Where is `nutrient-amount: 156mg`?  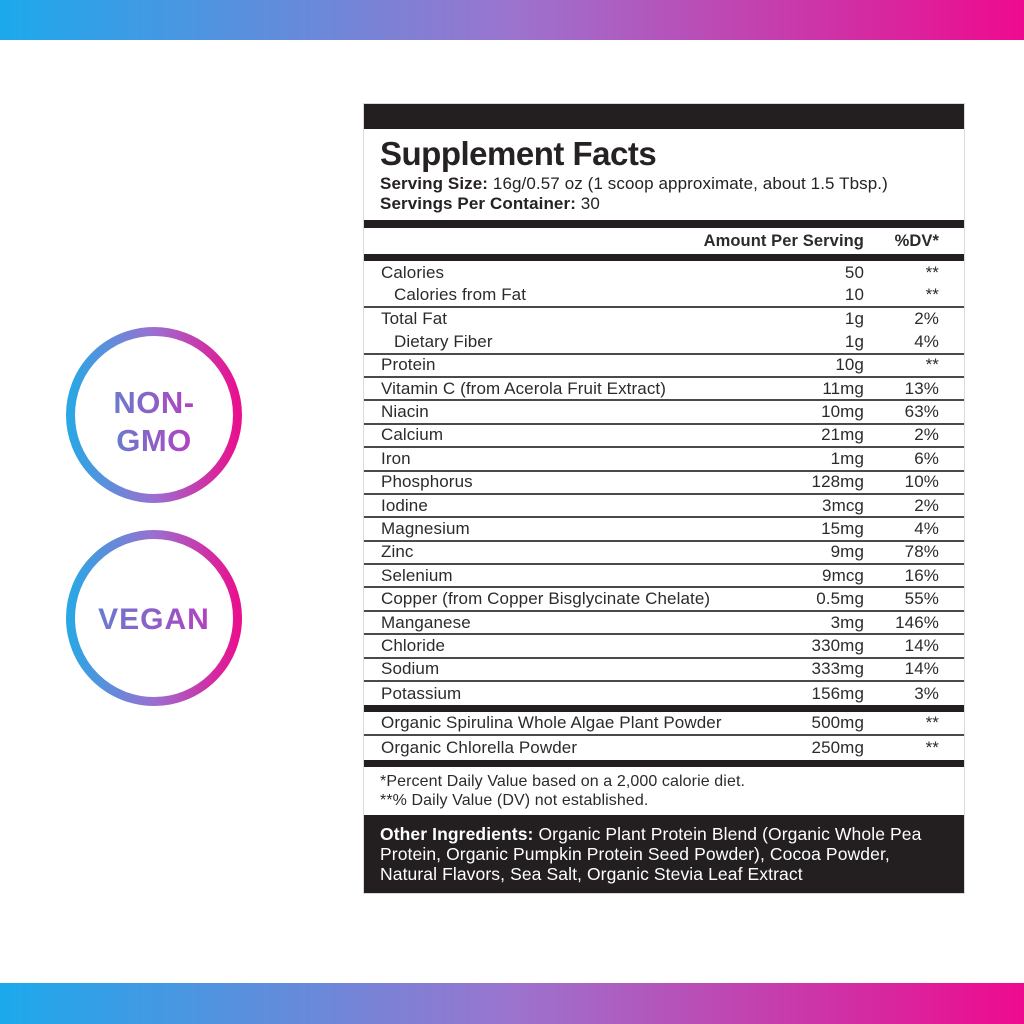 nutrient-amount: 156mg is located at coordinates (837, 693).